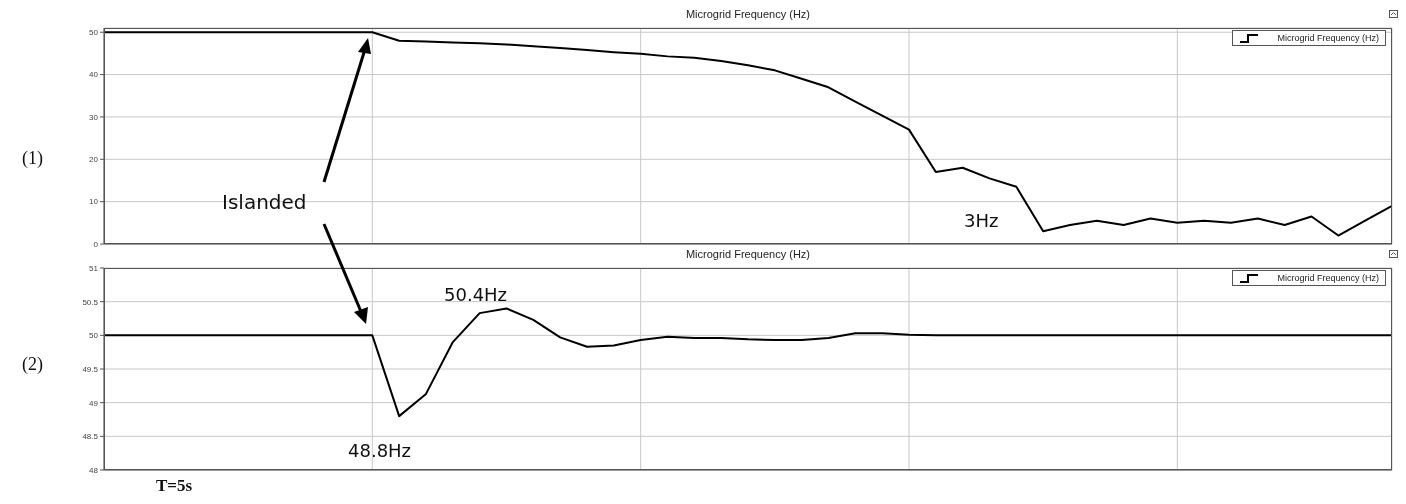  What do you see at coordinates (380, 450) in the screenshot?
I see `annotation: 48.8Hz` at bounding box center [380, 450].